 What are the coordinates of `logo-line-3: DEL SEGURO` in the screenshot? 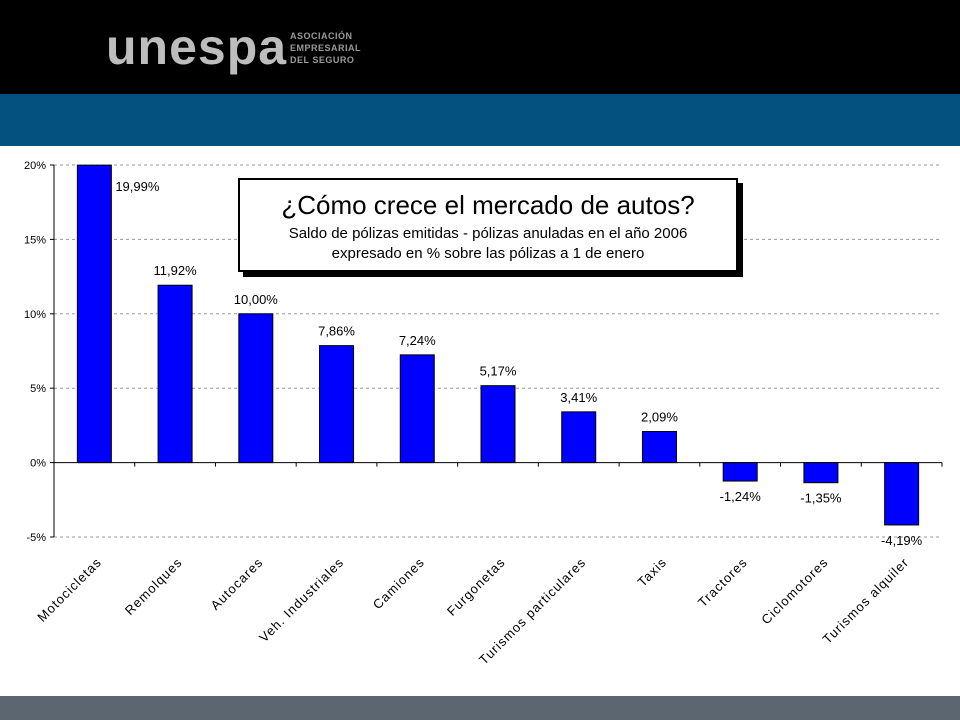 It's located at (322, 60).